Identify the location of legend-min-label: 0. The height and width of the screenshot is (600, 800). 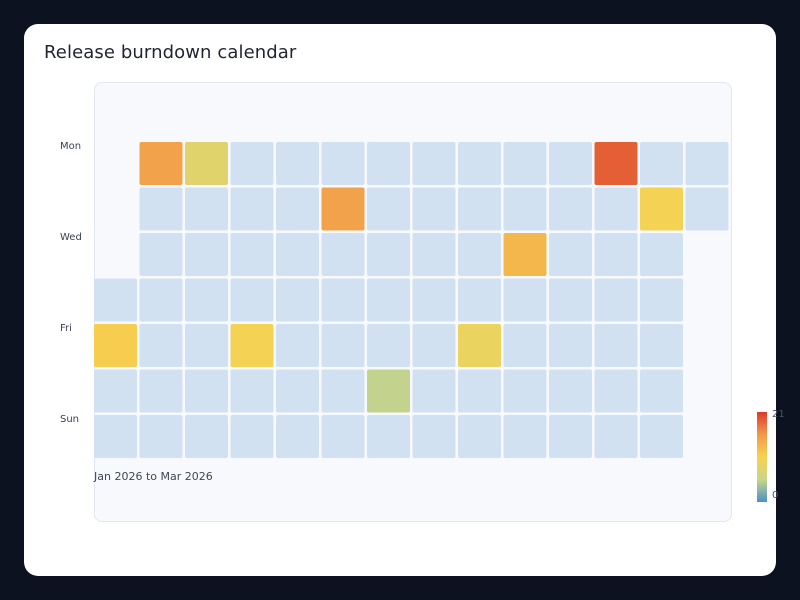
(775, 495).